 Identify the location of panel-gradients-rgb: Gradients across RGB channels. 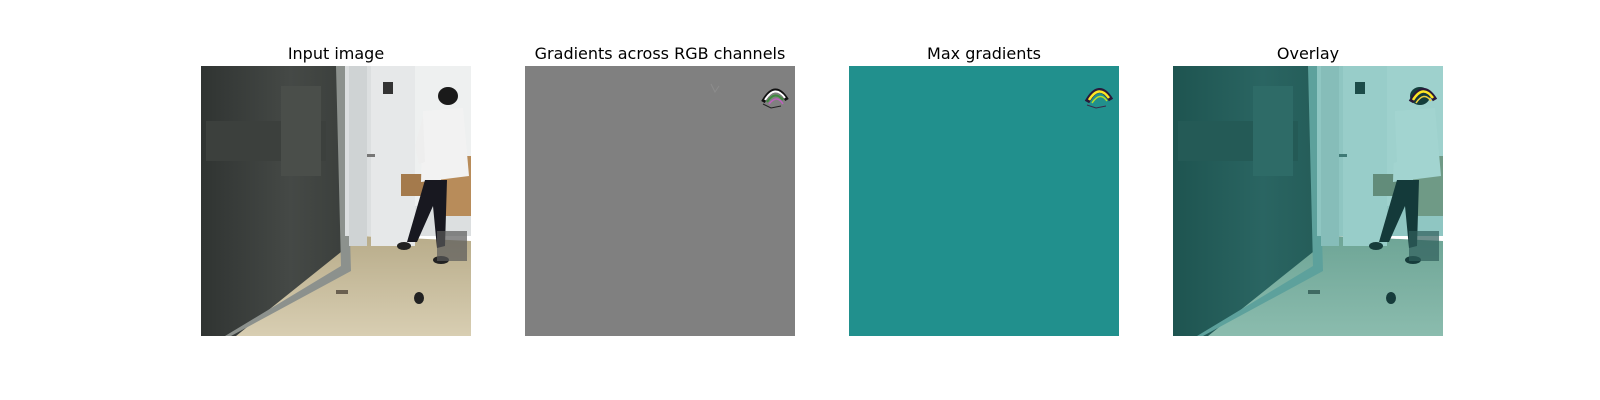
(660, 189).